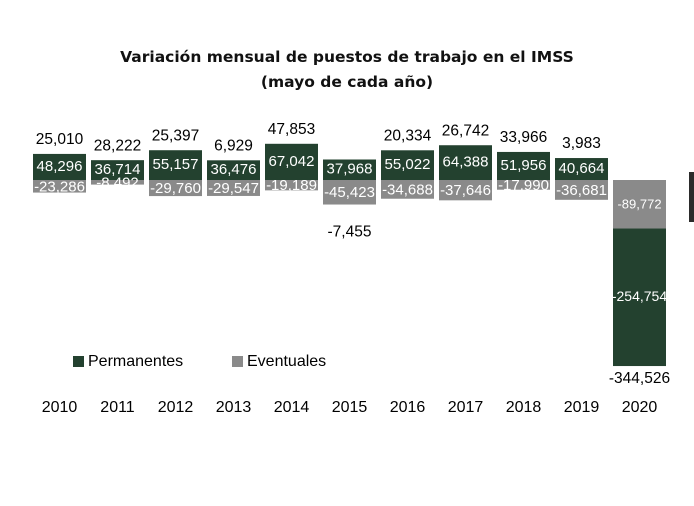 Image resolution: width=694 pixels, height=506 pixels. I want to click on x-tick-label: 2016, so click(408, 407).